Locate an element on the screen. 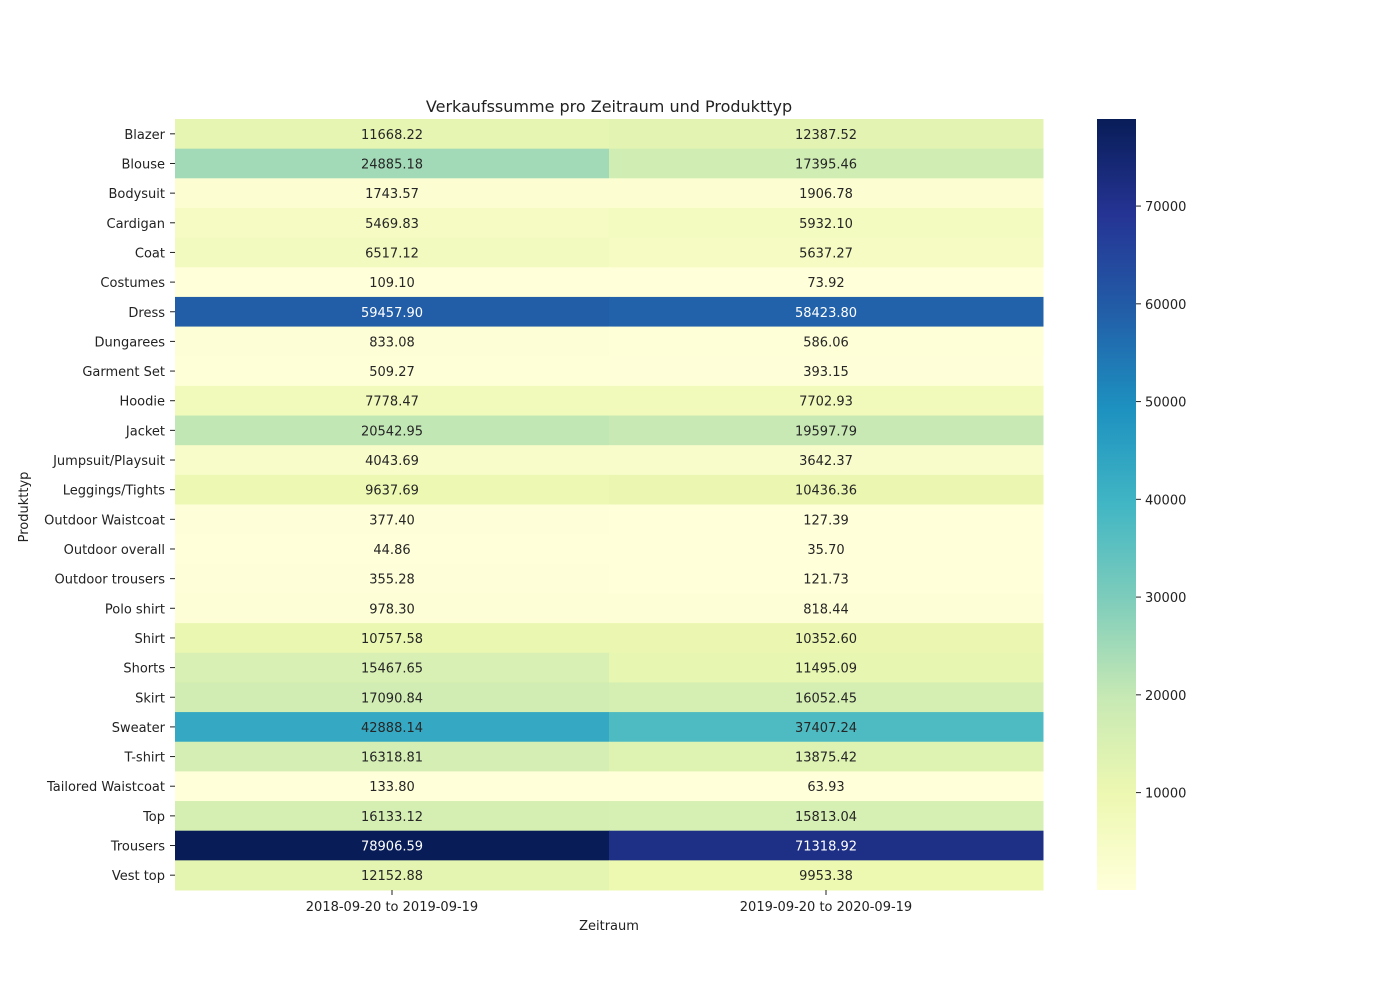 The image size is (1400, 1004). colorbar: 10000 20000 30000 40000 50000 60000 70000 is located at coordinates (1141, 504).